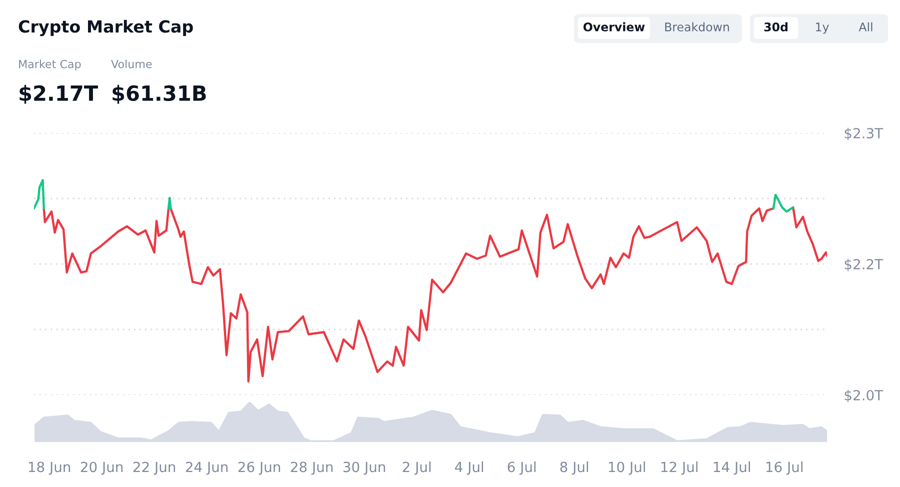  Describe the element at coordinates (105, 28) in the screenshot. I see `chart-title: Crypto Market Cap` at that location.